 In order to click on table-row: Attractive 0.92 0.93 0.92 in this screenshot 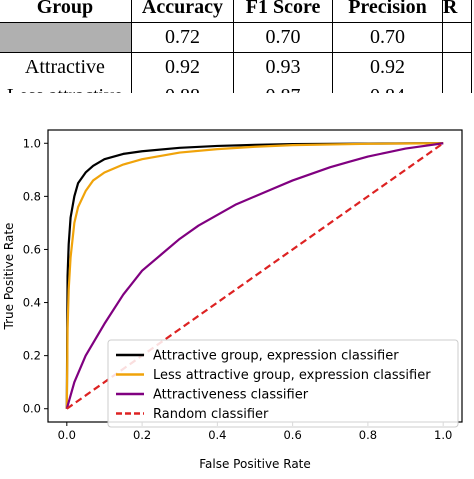, I will do `click(236, 67)`.